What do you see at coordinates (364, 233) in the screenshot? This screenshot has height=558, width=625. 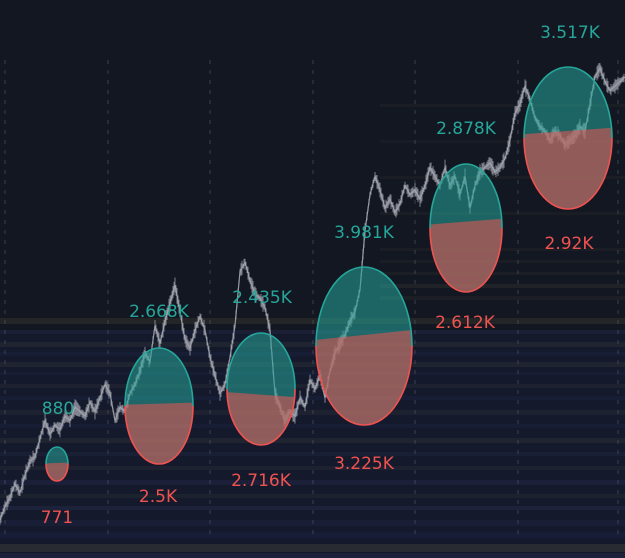 I see `buy-volume-label: 3.981K` at bounding box center [364, 233].